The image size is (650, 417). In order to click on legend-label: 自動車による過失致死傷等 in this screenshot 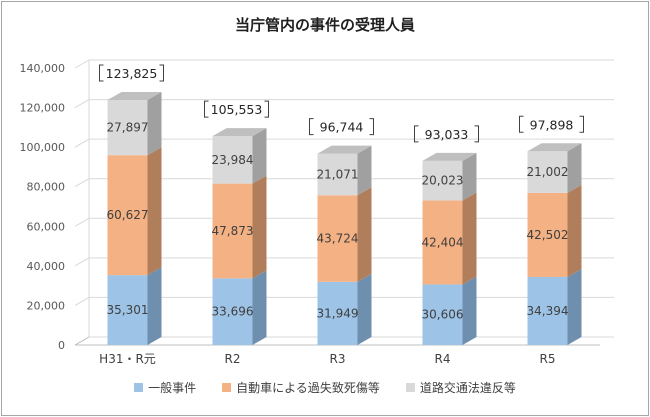, I will do `click(308, 388)`.